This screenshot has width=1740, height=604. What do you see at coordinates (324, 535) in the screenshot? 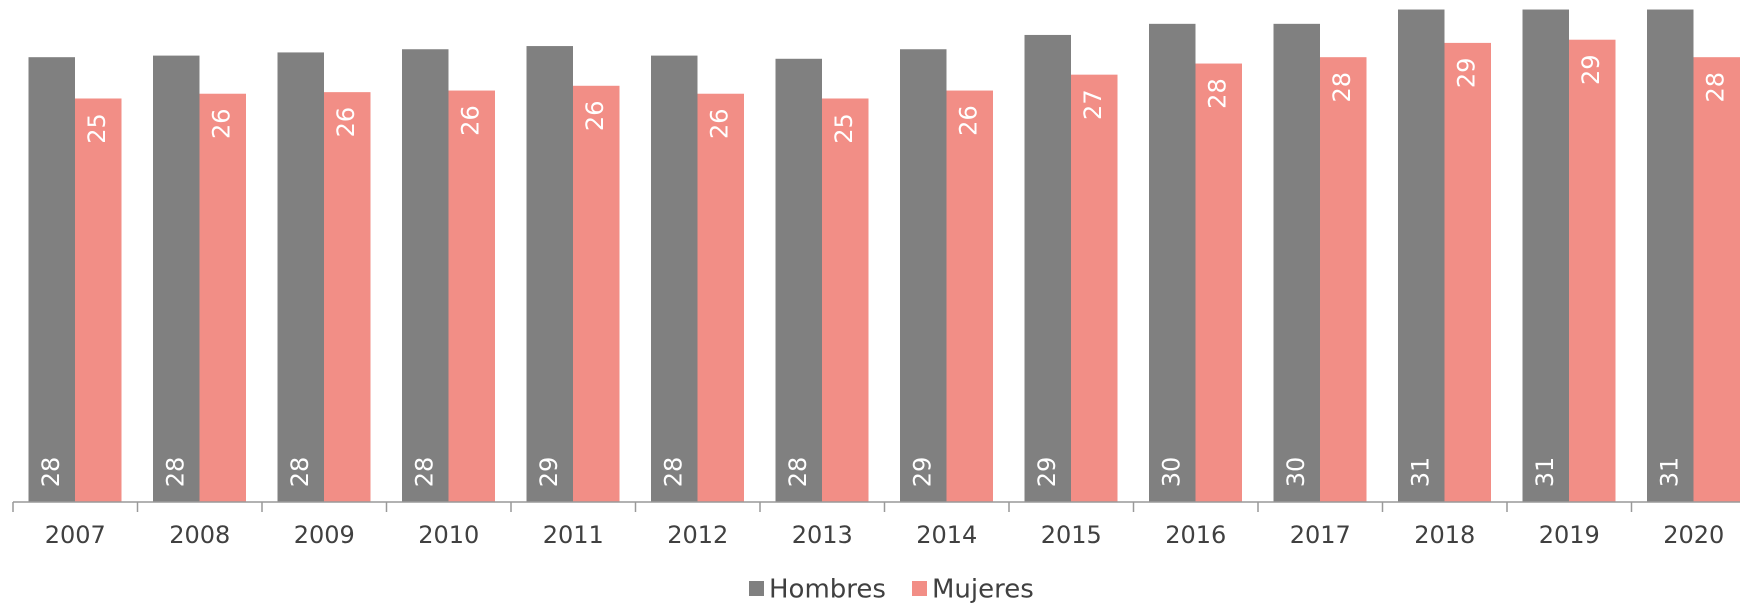
I see `x-tick-label: 2009` at bounding box center [324, 535].